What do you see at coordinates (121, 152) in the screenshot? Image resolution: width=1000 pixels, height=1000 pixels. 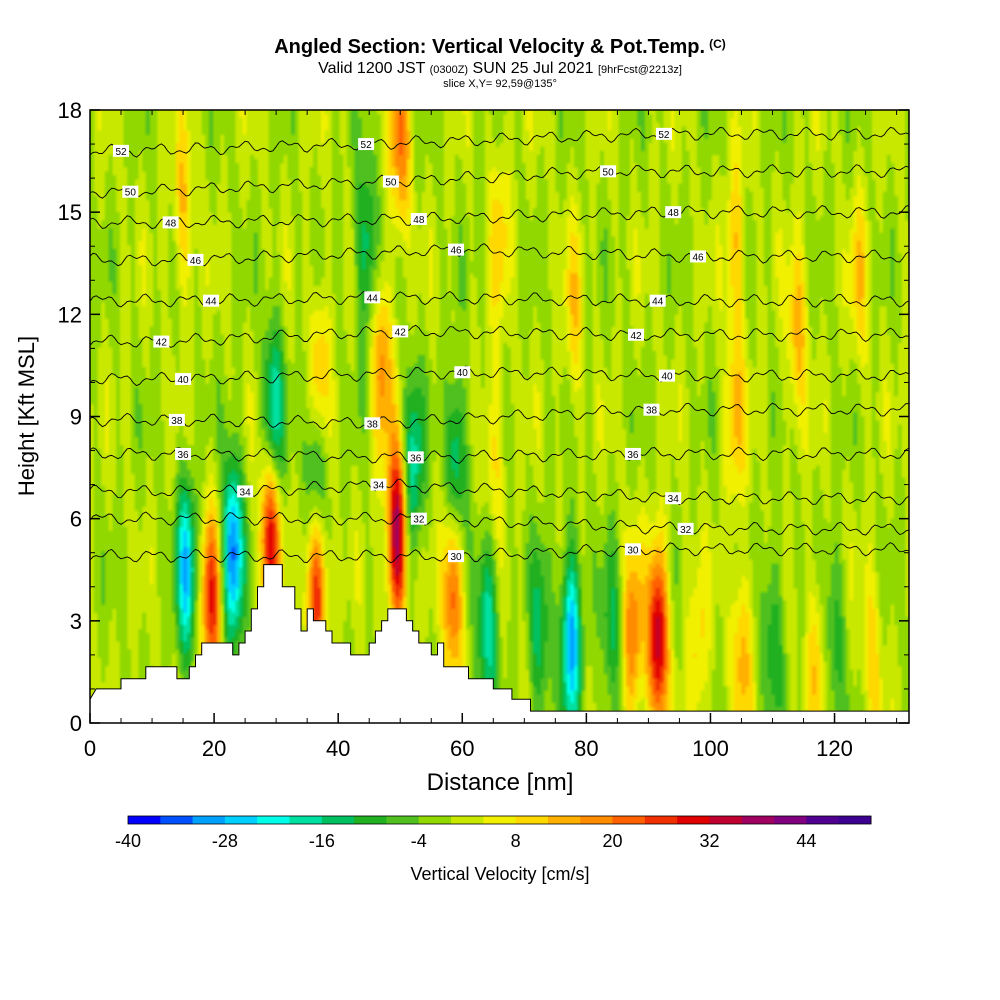 I see `theta-label: 52` at bounding box center [121, 152].